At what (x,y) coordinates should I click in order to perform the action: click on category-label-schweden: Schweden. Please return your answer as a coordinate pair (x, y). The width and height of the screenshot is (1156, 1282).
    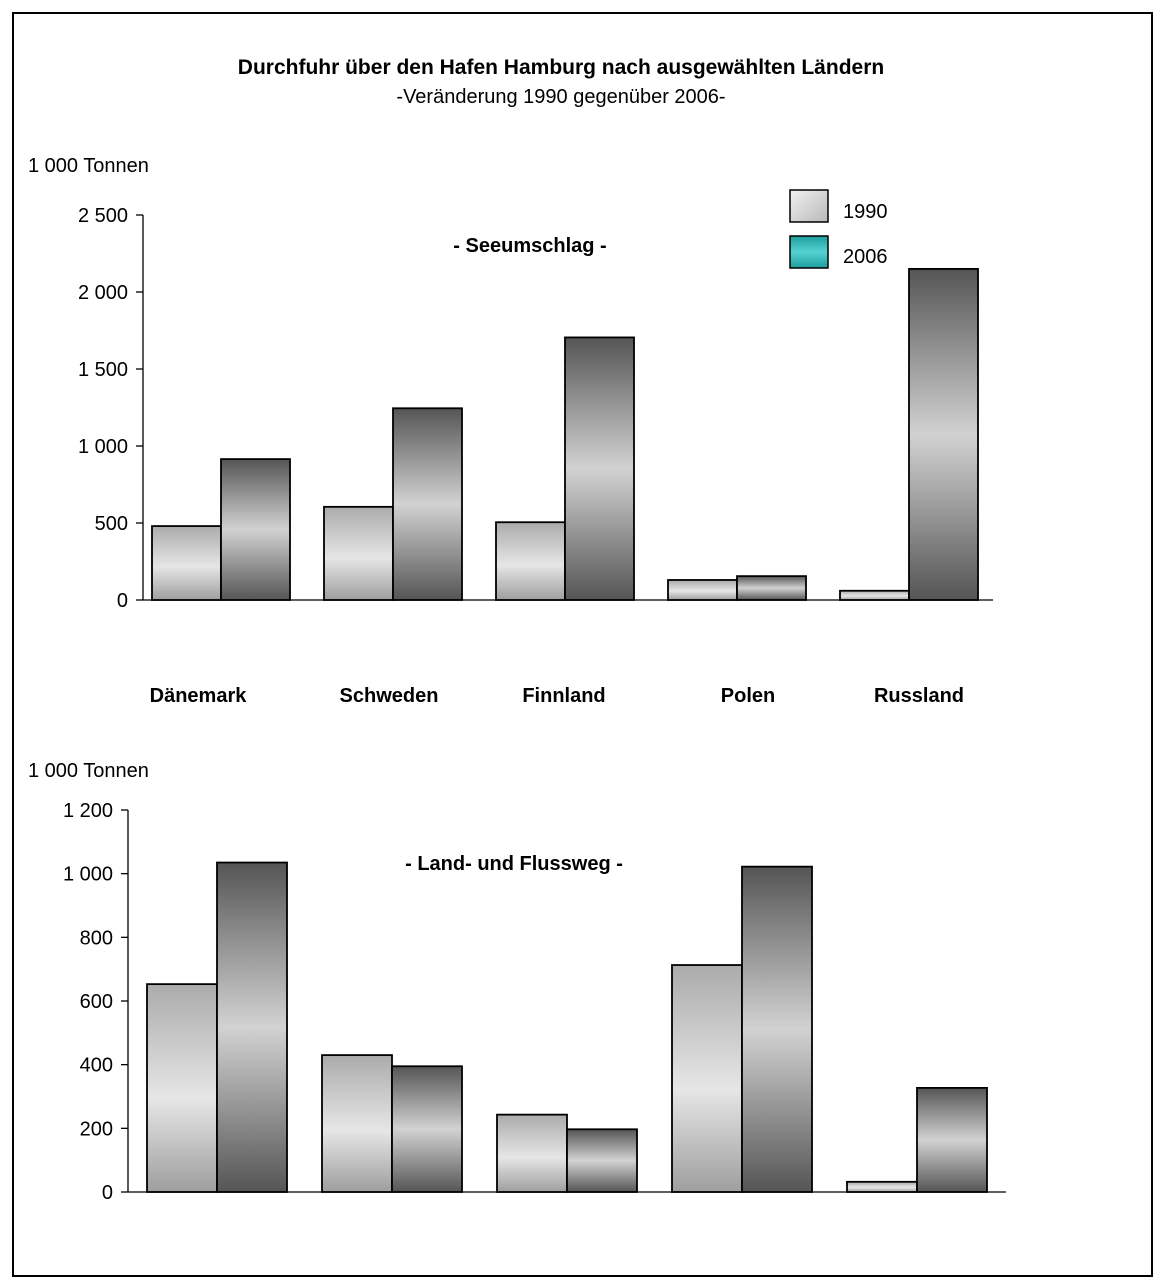
    Looking at the image, I should click on (389, 696).